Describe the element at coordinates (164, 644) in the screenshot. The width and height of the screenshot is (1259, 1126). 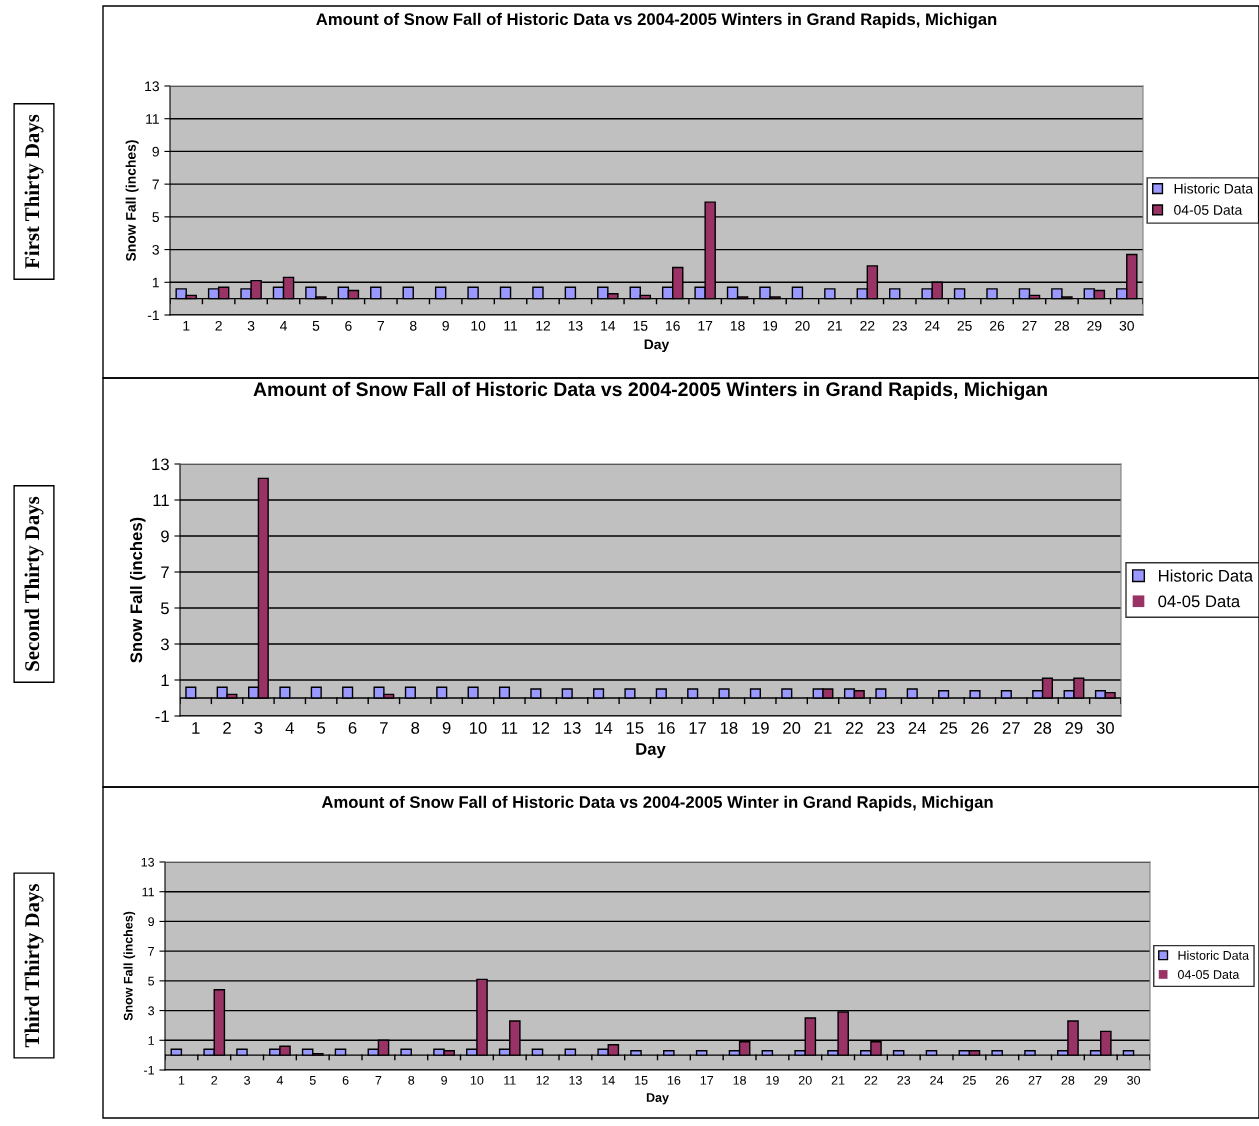
I see `y-tick-label: 3` at that location.